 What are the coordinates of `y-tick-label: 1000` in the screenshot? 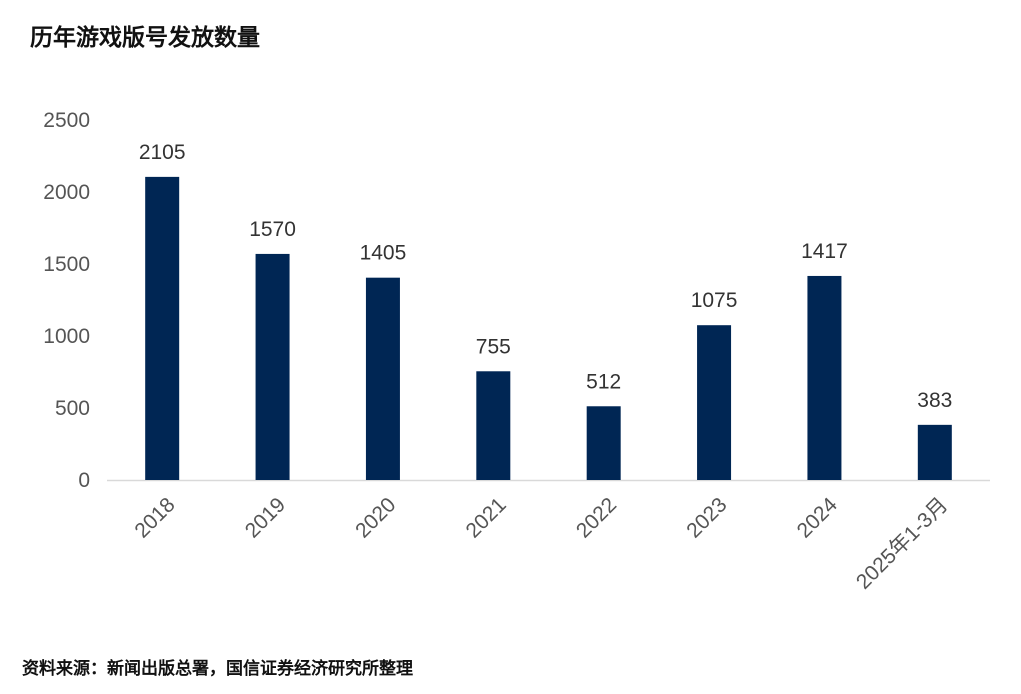 It's located at (66, 336).